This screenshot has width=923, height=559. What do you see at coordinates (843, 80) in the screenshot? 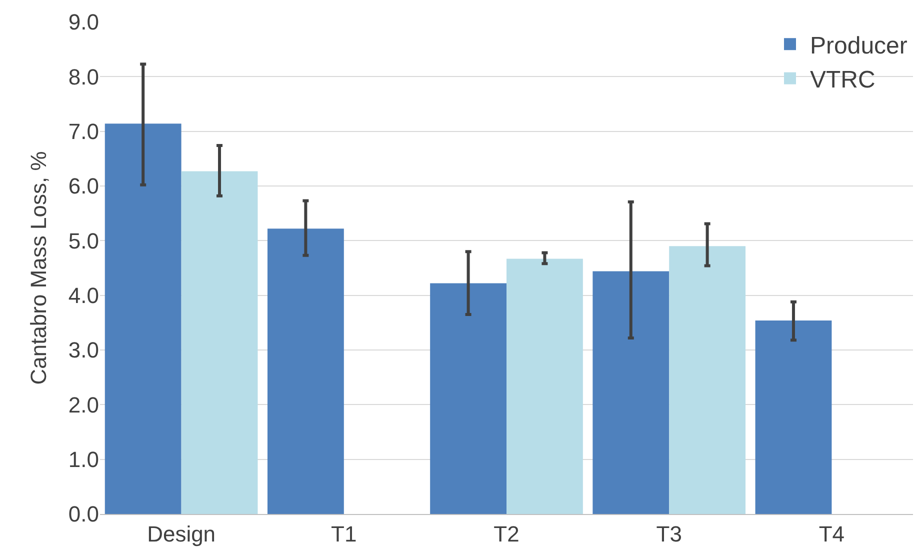
I see `legend-label: VTRC` at bounding box center [843, 80].